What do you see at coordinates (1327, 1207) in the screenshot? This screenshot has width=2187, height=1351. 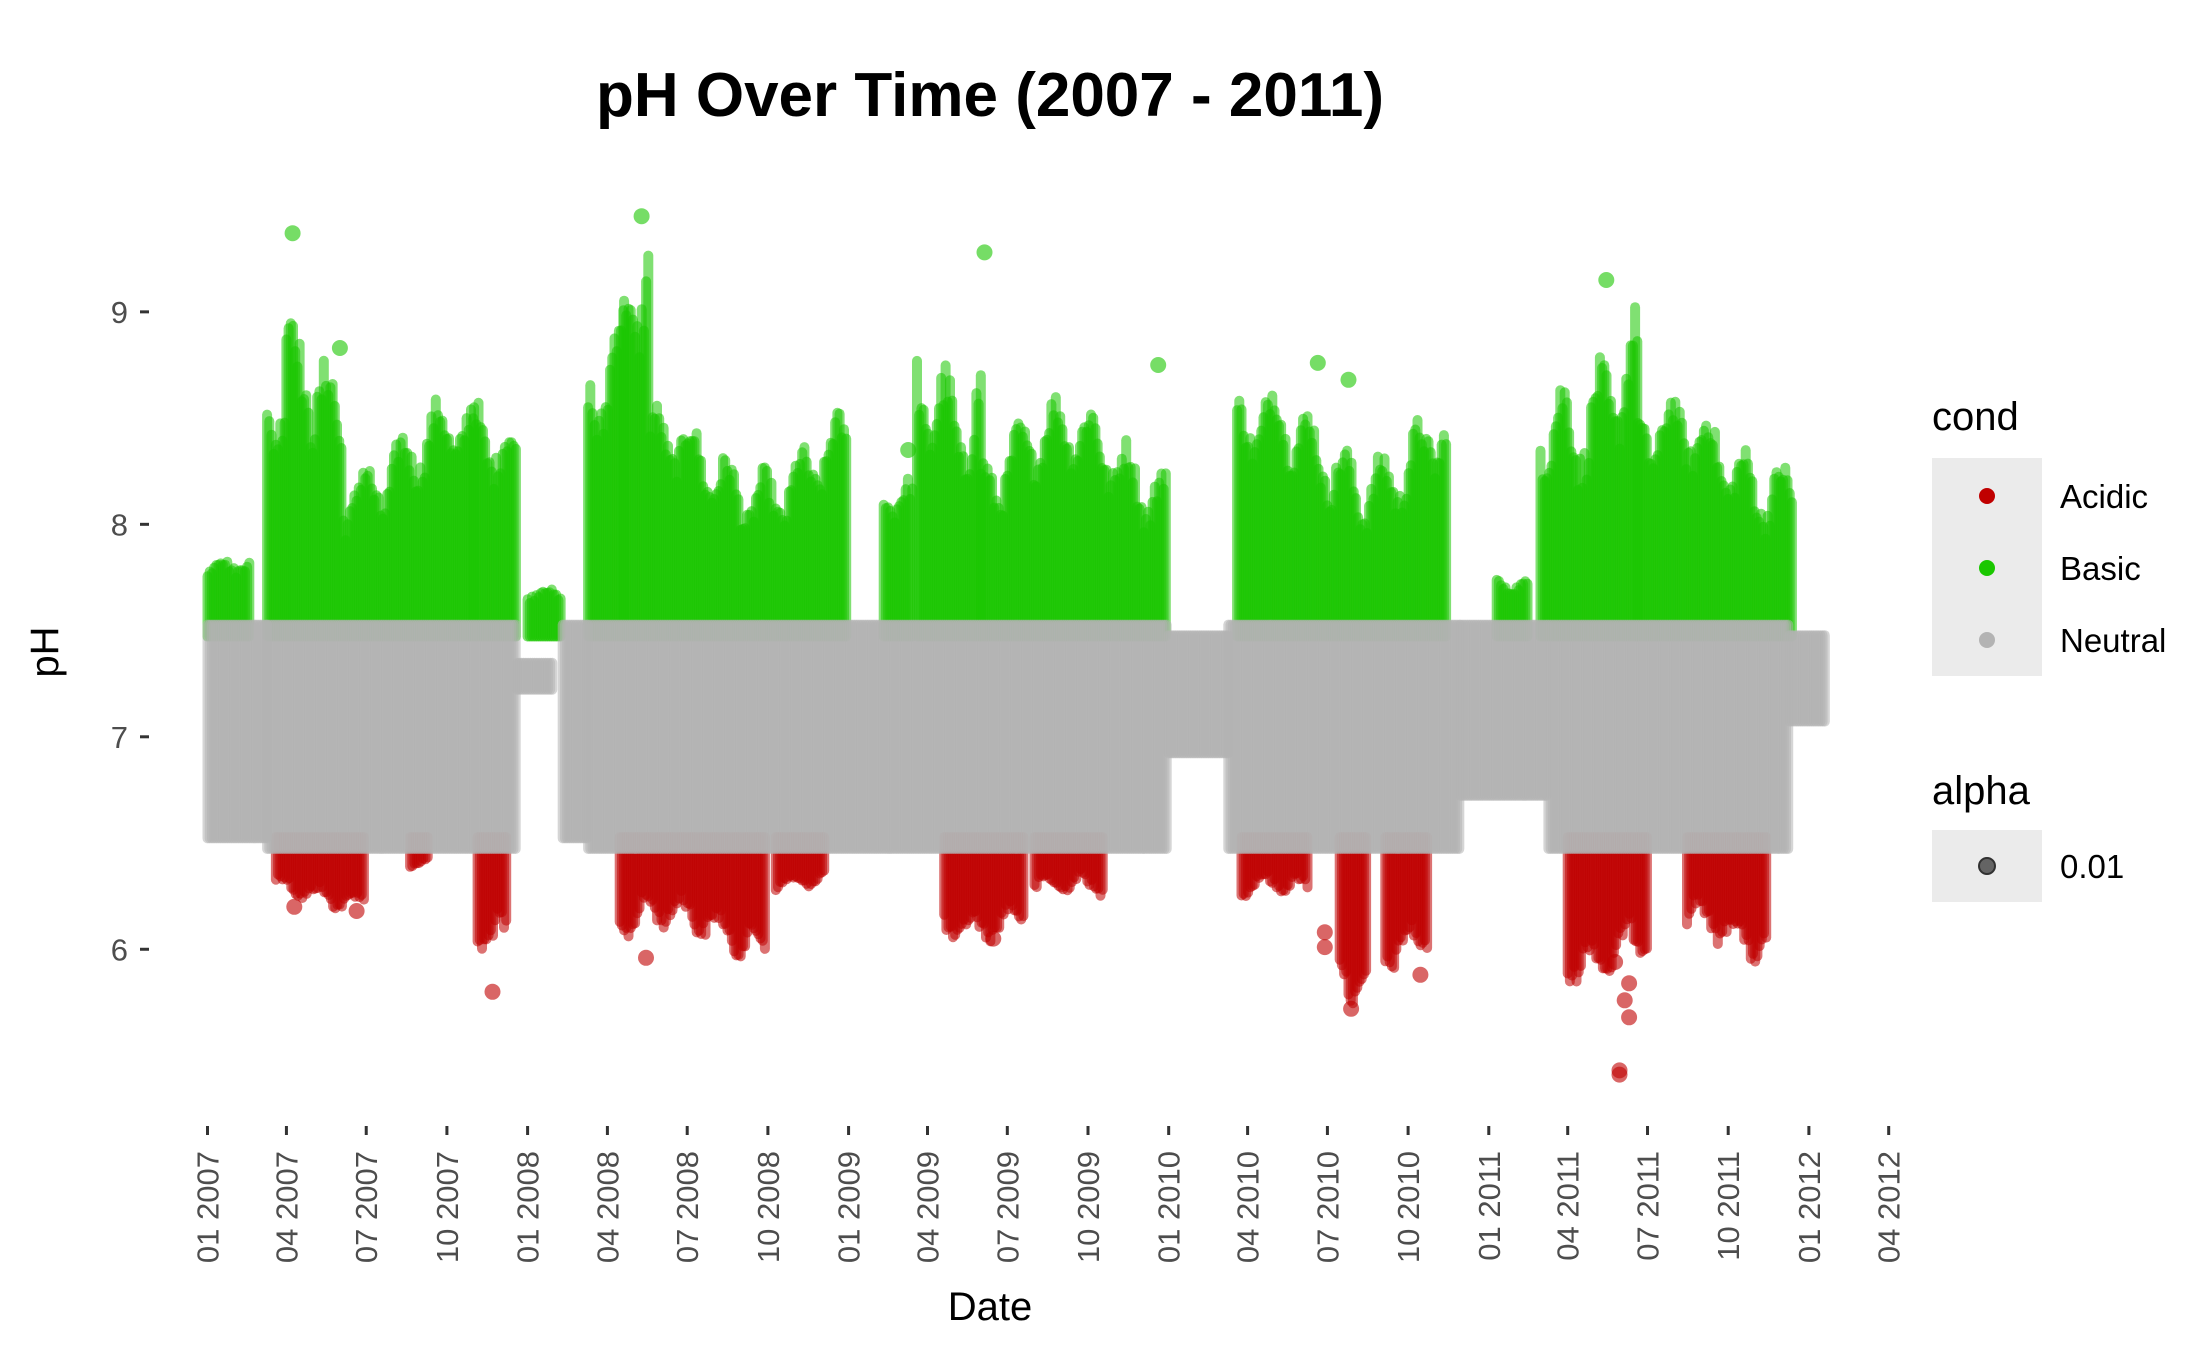 I see `x-tick-label: 07 2010` at bounding box center [1327, 1207].